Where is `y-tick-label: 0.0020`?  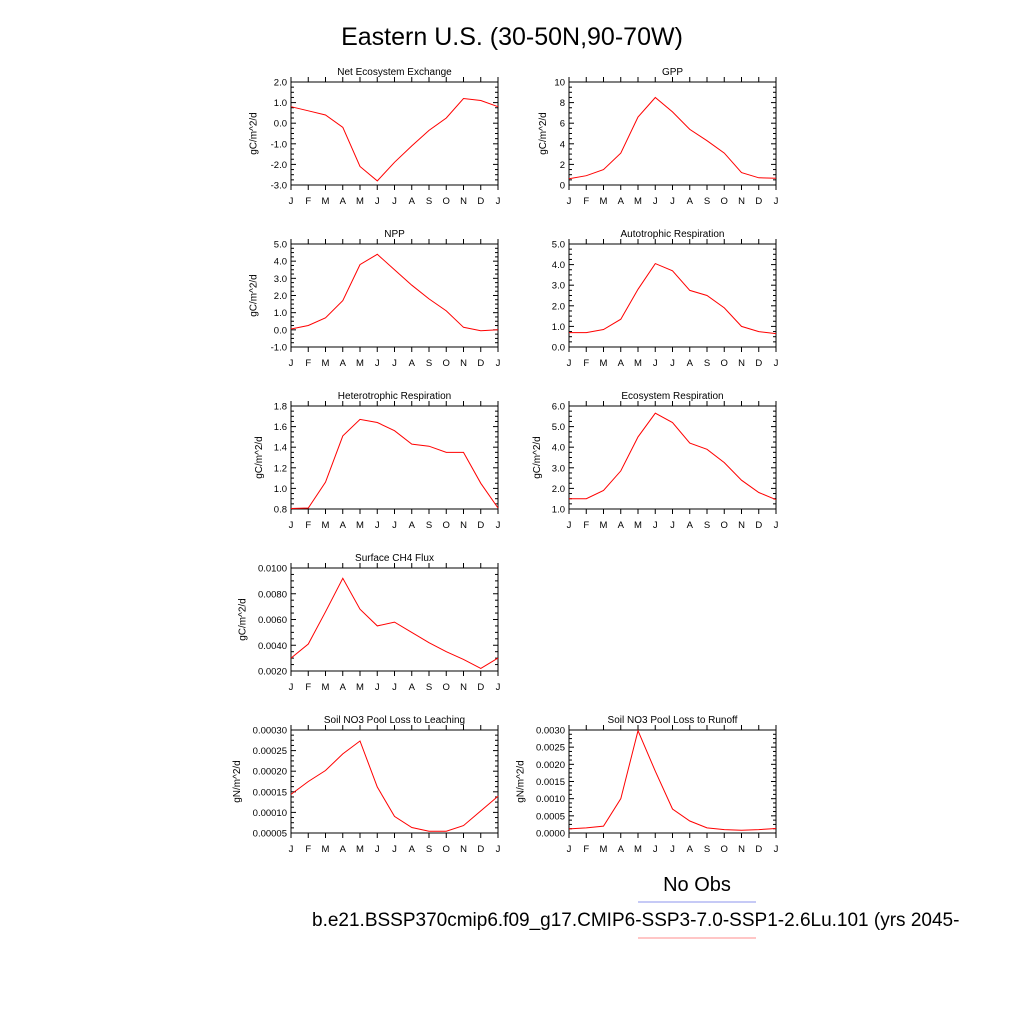
y-tick-label: 0.0020 is located at coordinates (550, 765).